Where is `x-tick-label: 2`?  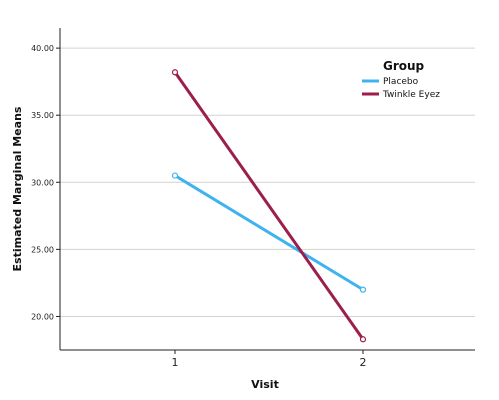
x-tick-label: 2 is located at coordinates (363, 362).